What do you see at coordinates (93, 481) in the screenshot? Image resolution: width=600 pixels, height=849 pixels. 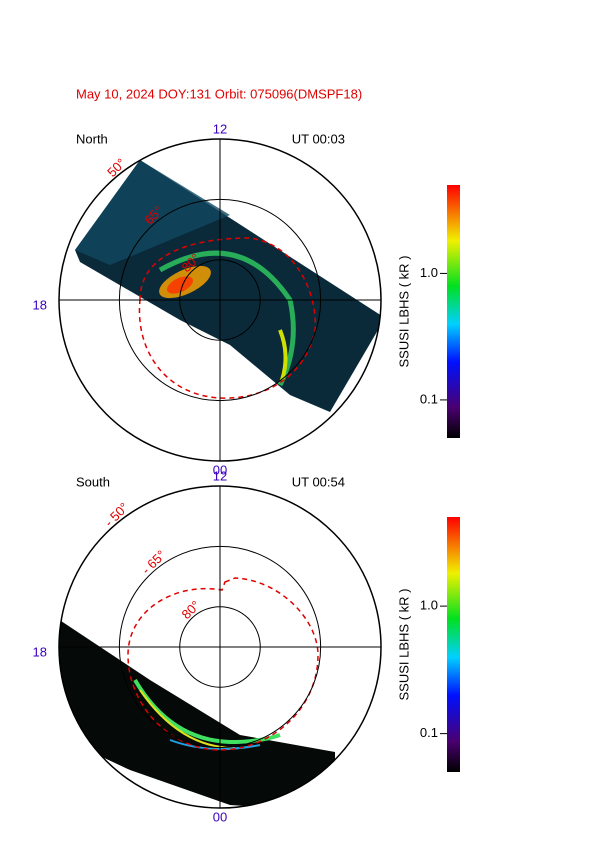 I see `hemisphere-label: South` at bounding box center [93, 481].